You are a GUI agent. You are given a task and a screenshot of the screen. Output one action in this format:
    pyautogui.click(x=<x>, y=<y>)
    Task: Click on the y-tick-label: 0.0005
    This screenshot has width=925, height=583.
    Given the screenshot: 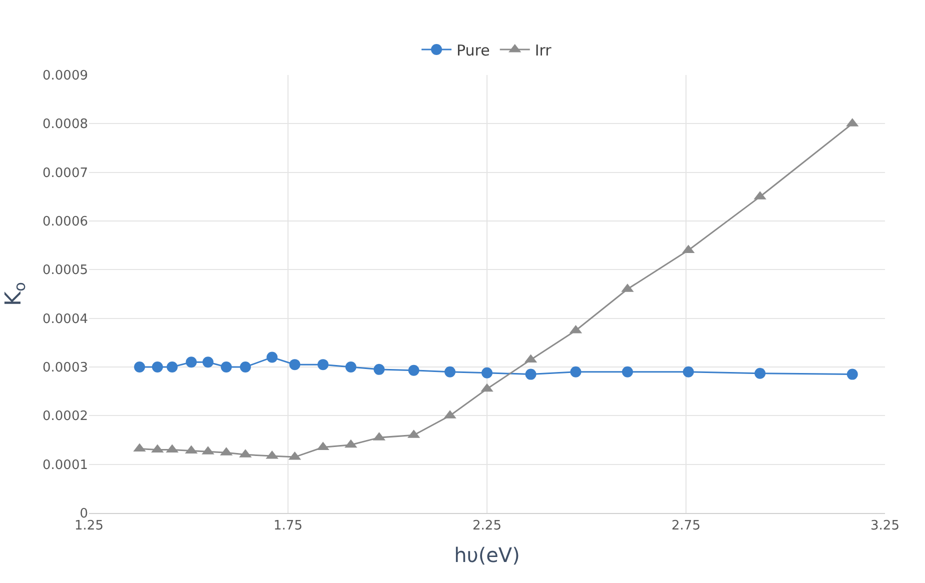 What is the action you would take?
    pyautogui.click(x=65, y=270)
    